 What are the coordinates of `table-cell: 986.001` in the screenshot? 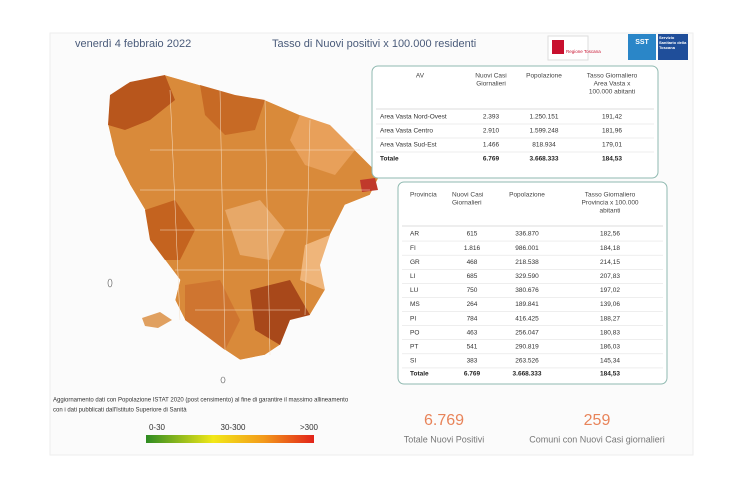 It's located at (527, 248).